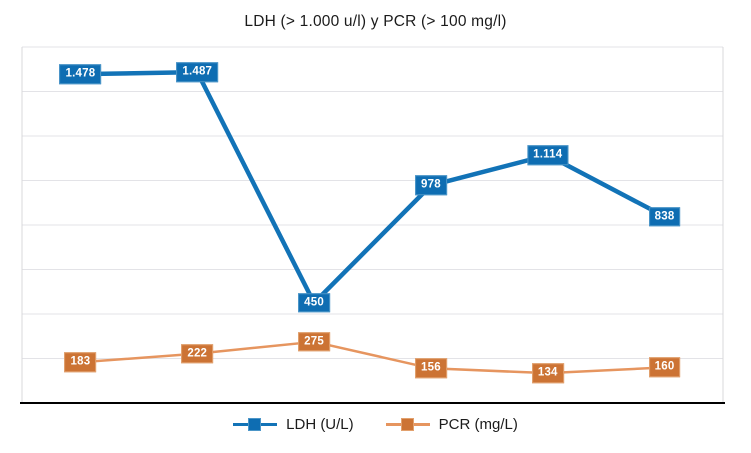 The height and width of the screenshot is (453, 751). Describe the element at coordinates (375, 424) in the screenshot. I see `legend: LDH (U/L) PCR (mg/L)` at that location.